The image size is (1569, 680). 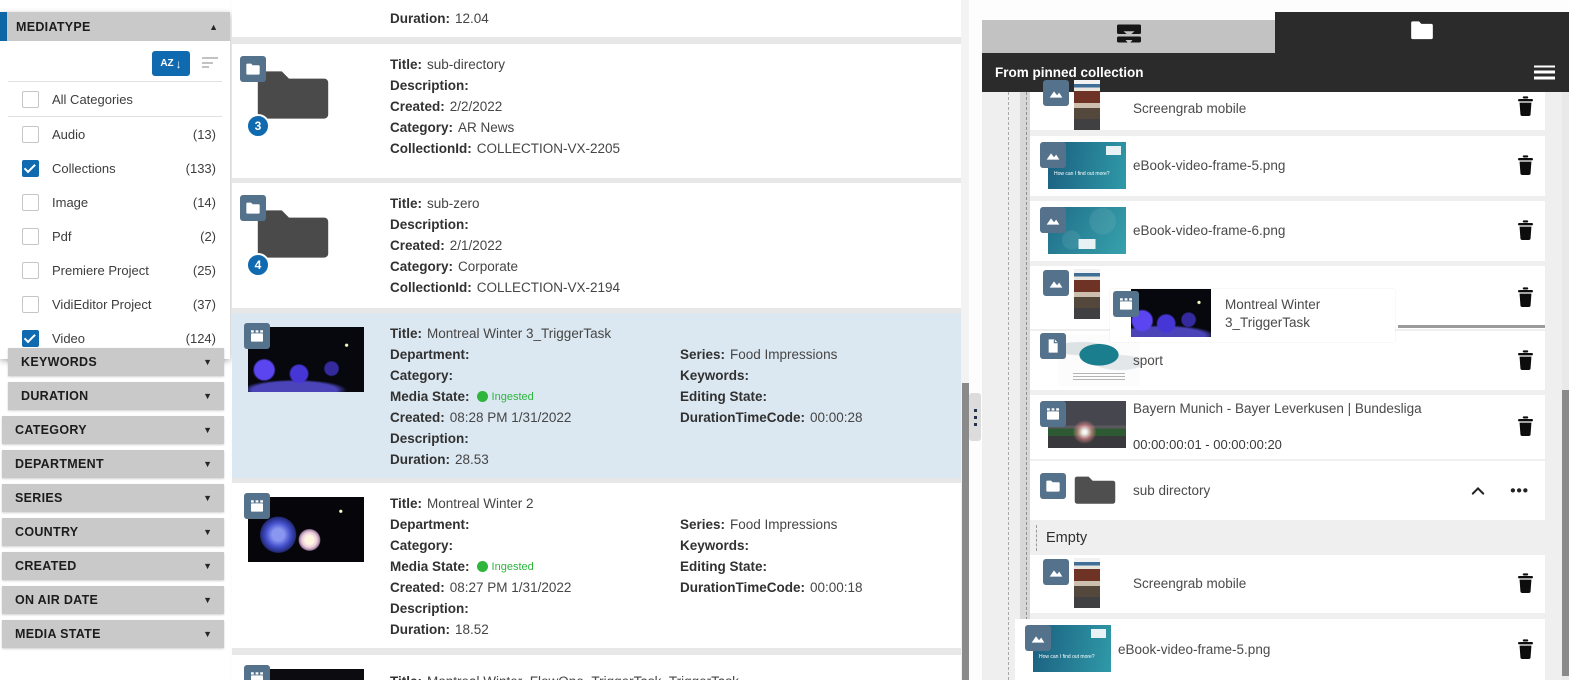 What do you see at coordinates (453, 203) in the screenshot?
I see `field-value: sub-zero` at bounding box center [453, 203].